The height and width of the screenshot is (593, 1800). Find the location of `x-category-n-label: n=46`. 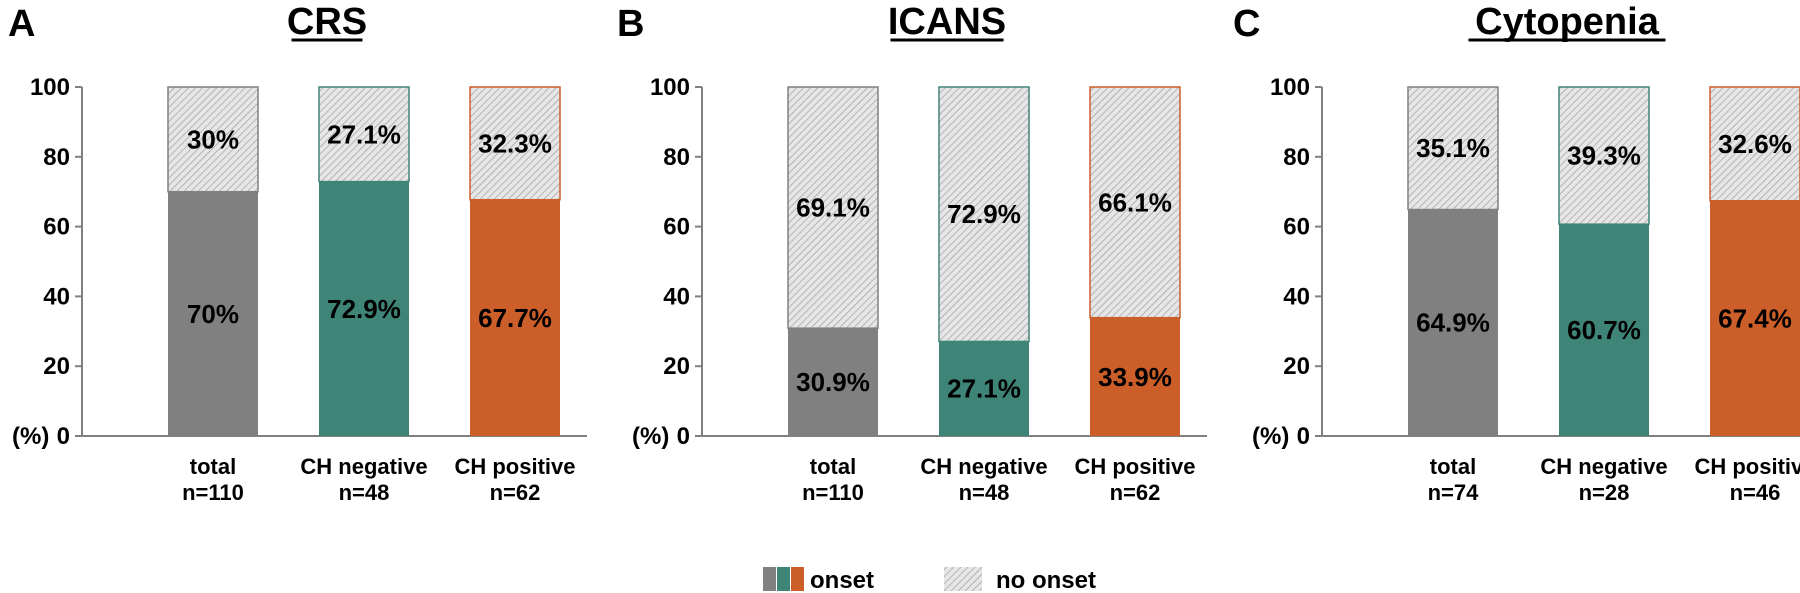

x-category-n-label: n=46 is located at coordinates (1755, 492).